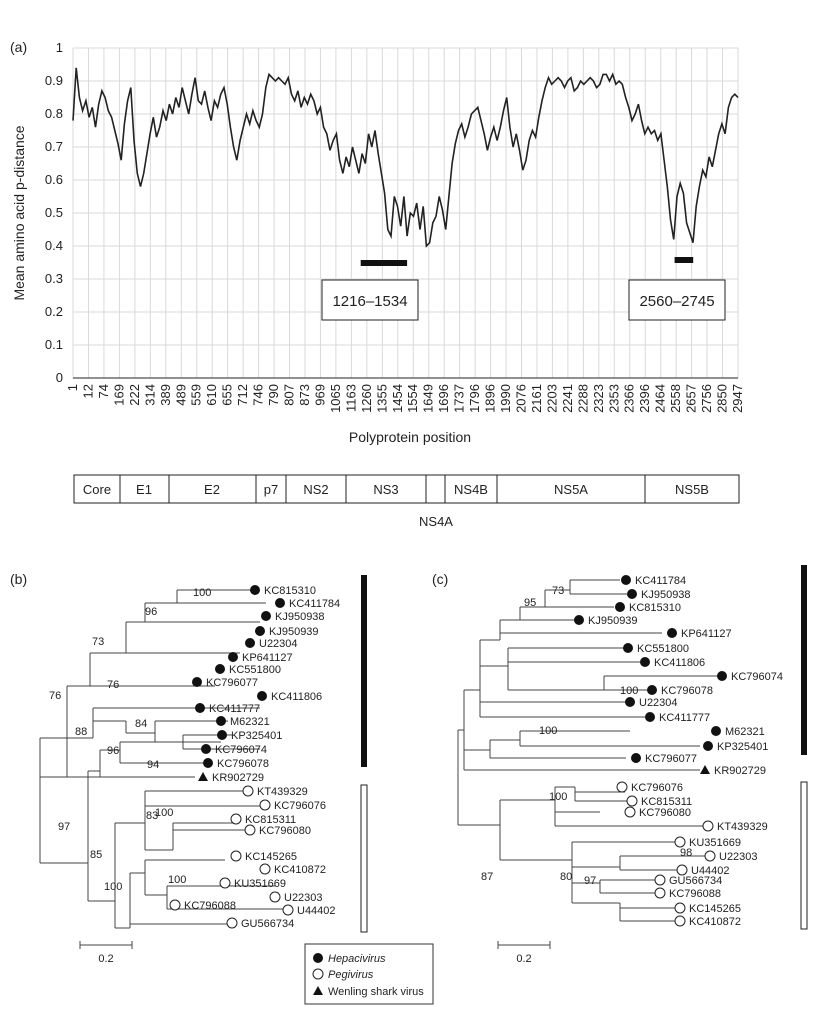 The image size is (820, 1030). What do you see at coordinates (314, 604) in the screenshot?
I see `taxon-label: KC411784` at bounding box center [314, 604].